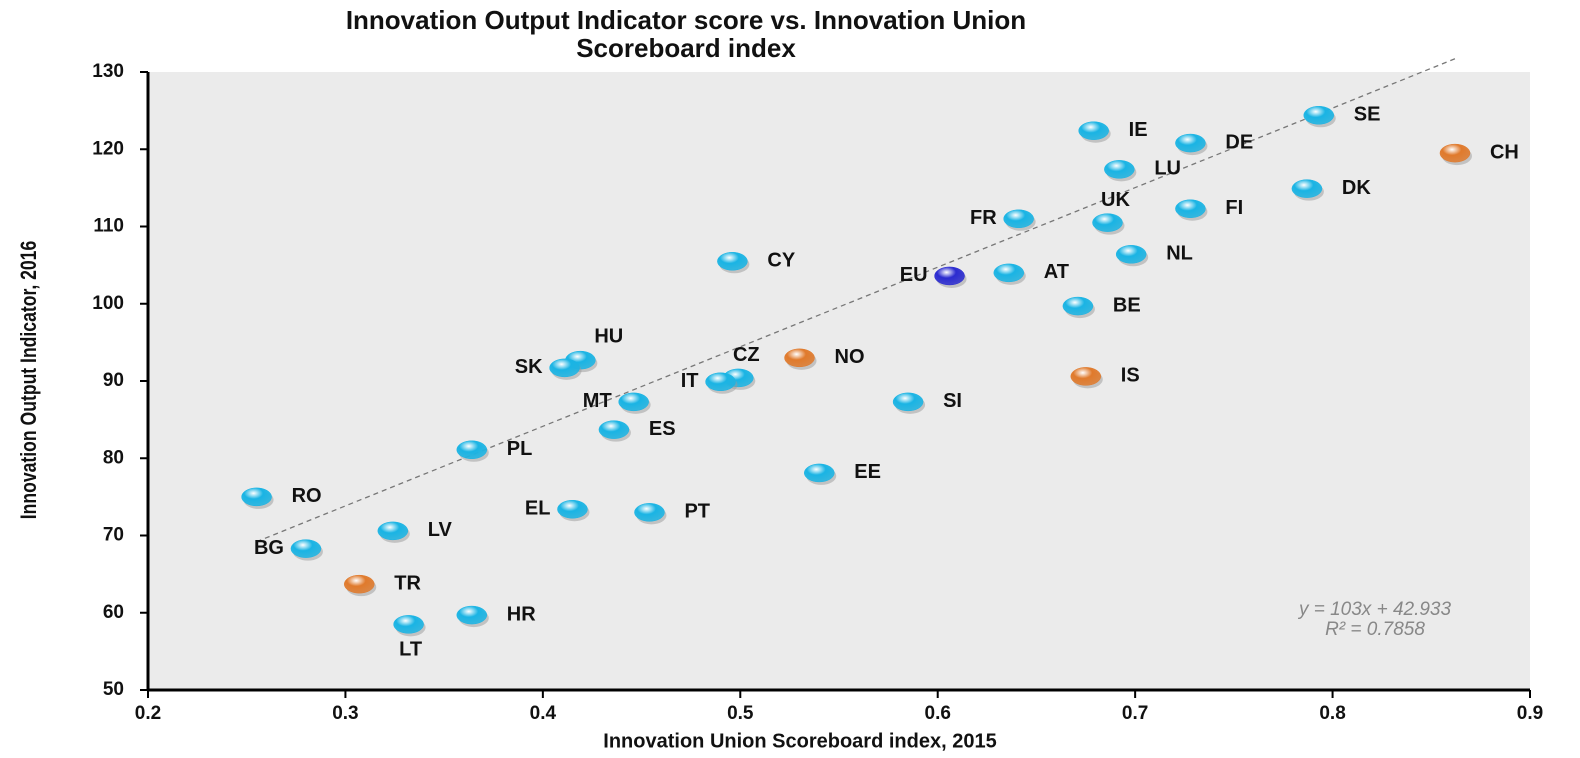 The height and width of the screenshot is (758, 1580). Describe the element at coordinates (914, 275) in the screenshot. I see `point-label: EU` at that location.